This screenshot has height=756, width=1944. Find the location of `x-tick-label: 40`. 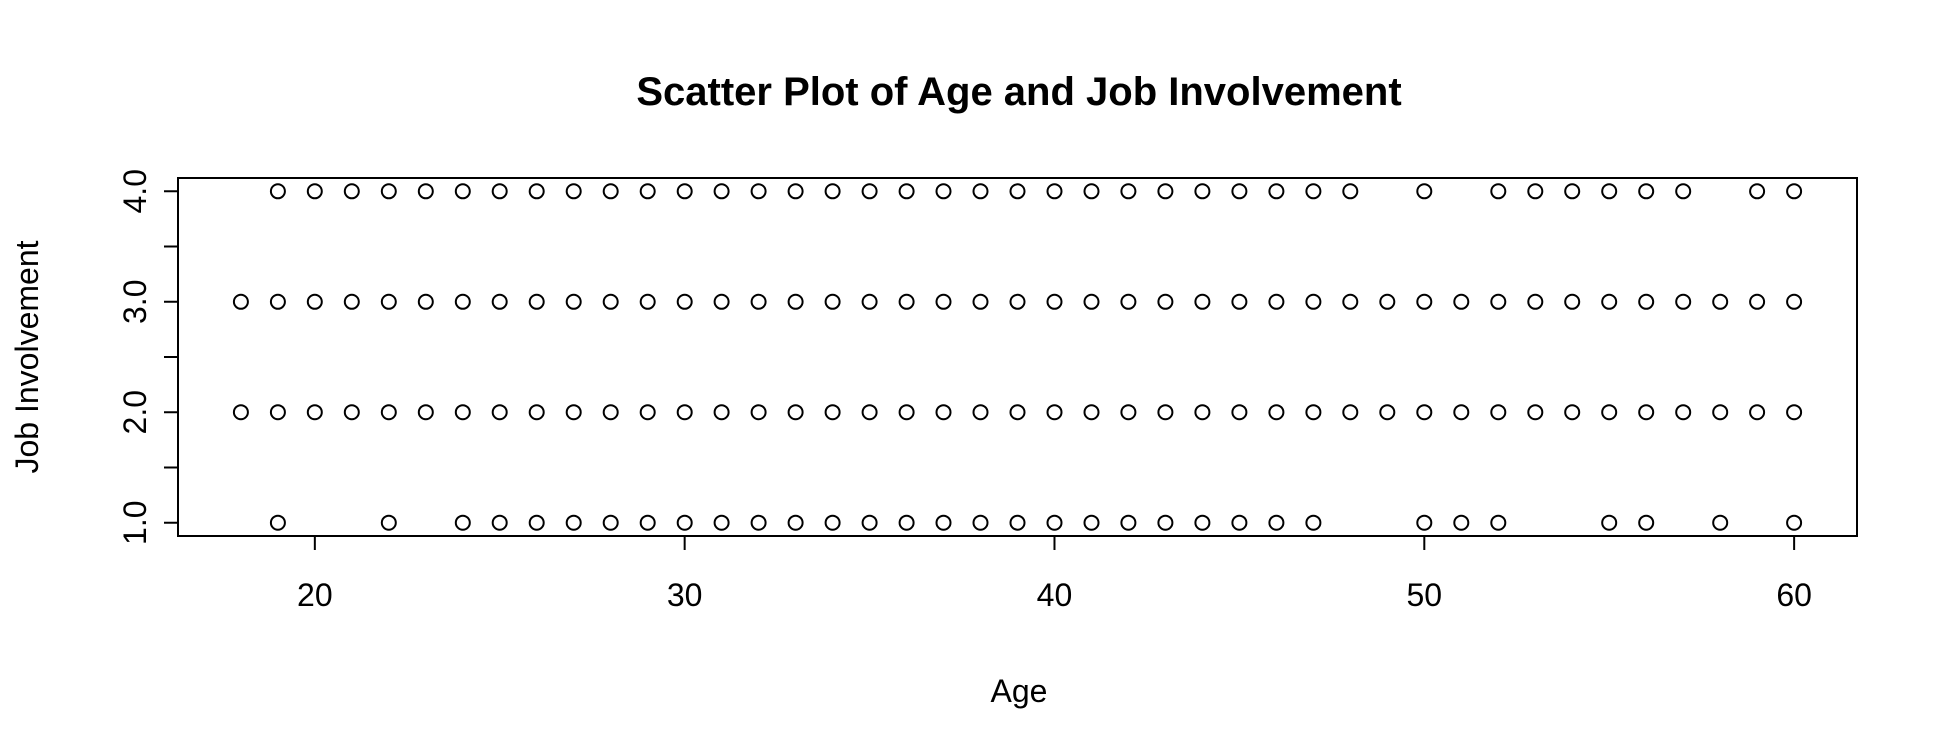

x-tick-label: 40 is located at coordinates (1055, 595).